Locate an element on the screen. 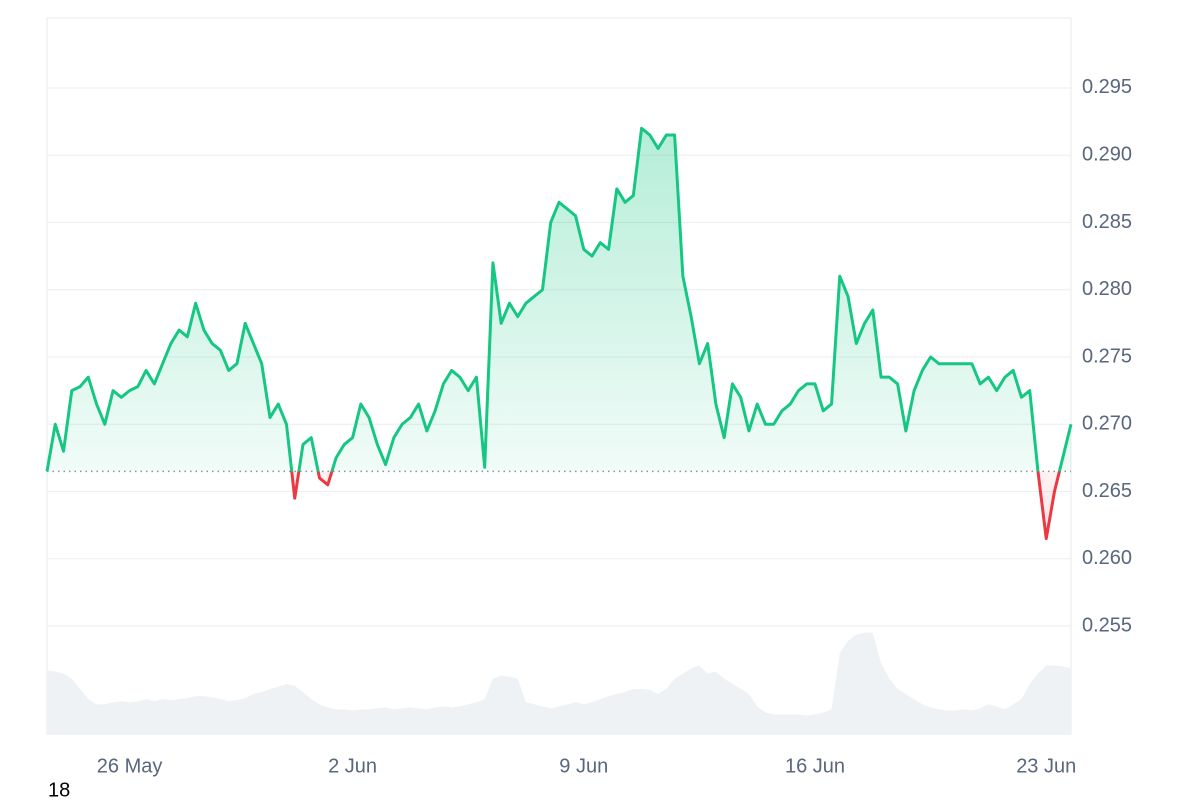 This screenshot has height=800, width=1200. corner-label: 18 is located at coordinates (59, 789).